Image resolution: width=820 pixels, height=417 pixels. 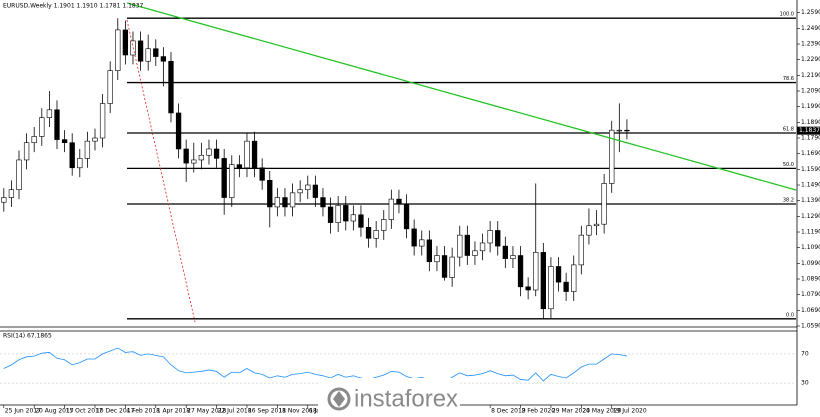 What do you see at coordinates (787, 15) in the screenshot?
I see `fib-level-label: 100.0` at bounding box center [787, 15].